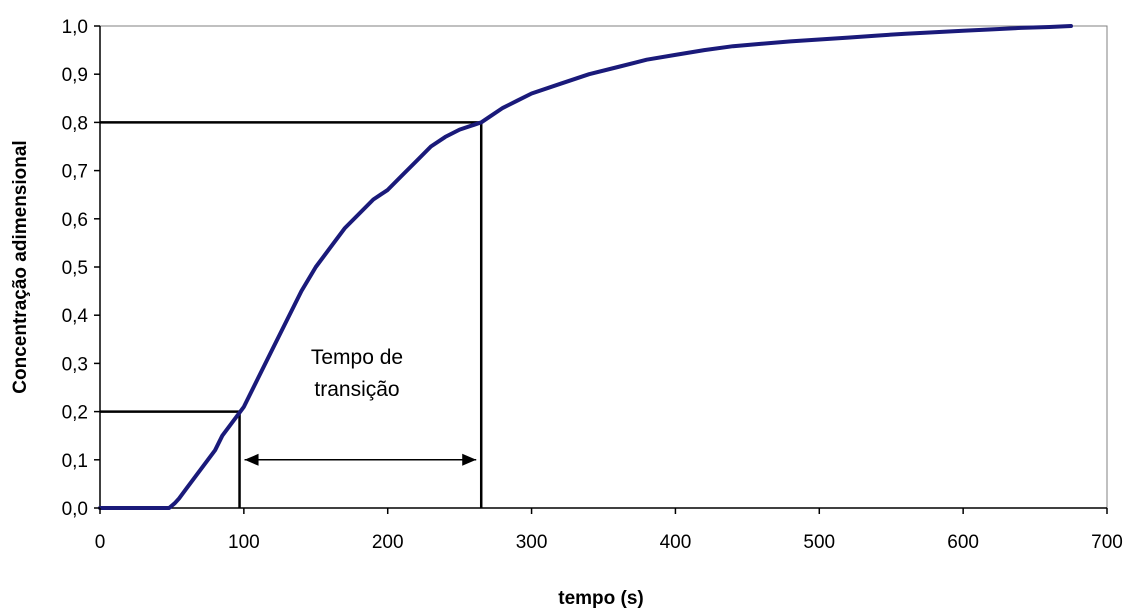  I want to click on x-tick-label: 700, so click(1107, 542).